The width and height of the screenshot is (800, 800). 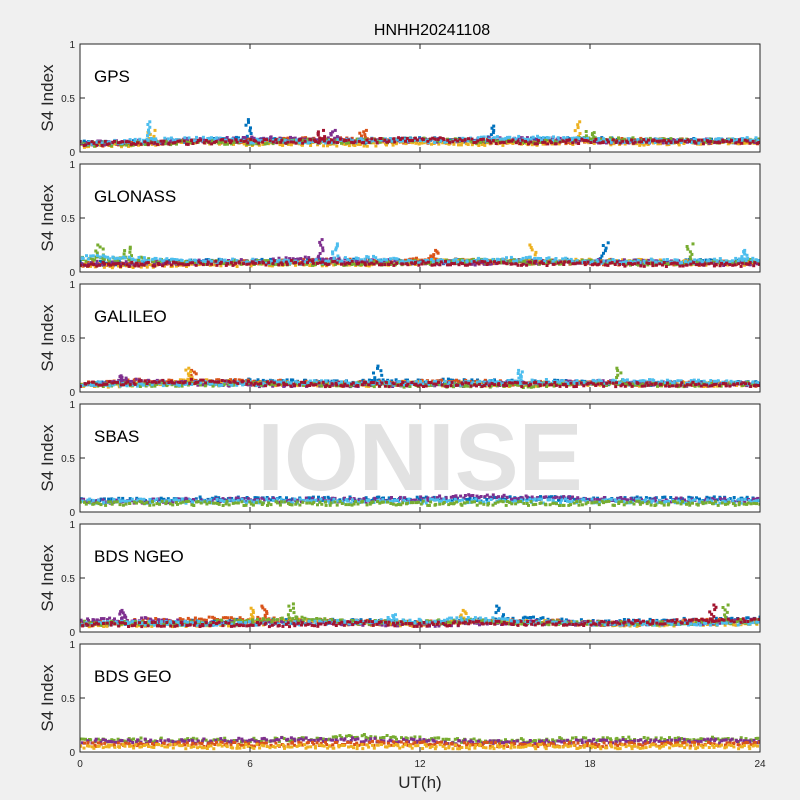 What do you see at coordinates (420, 338) in the screenshot?
I see `axes-background` at bounding box center [420, 338].